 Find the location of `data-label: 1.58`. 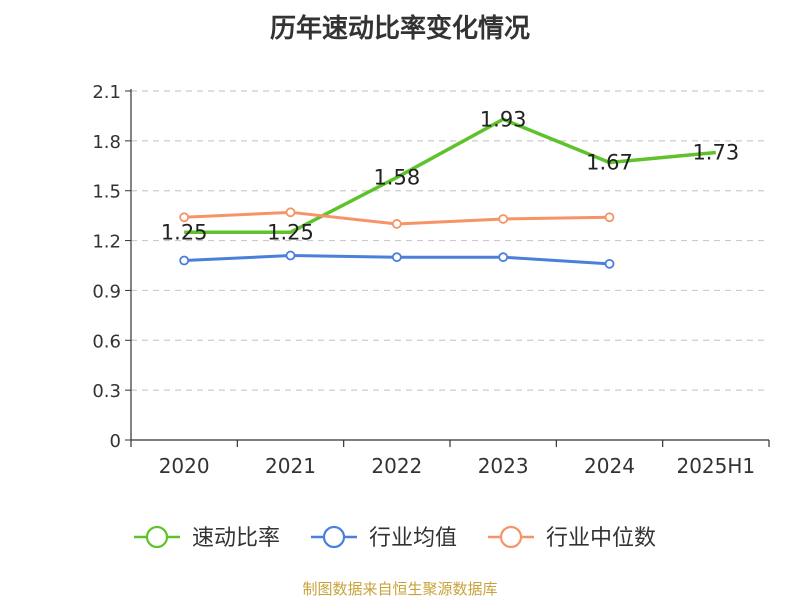

data-label: 1.58 is located at coordinates (396, 177).